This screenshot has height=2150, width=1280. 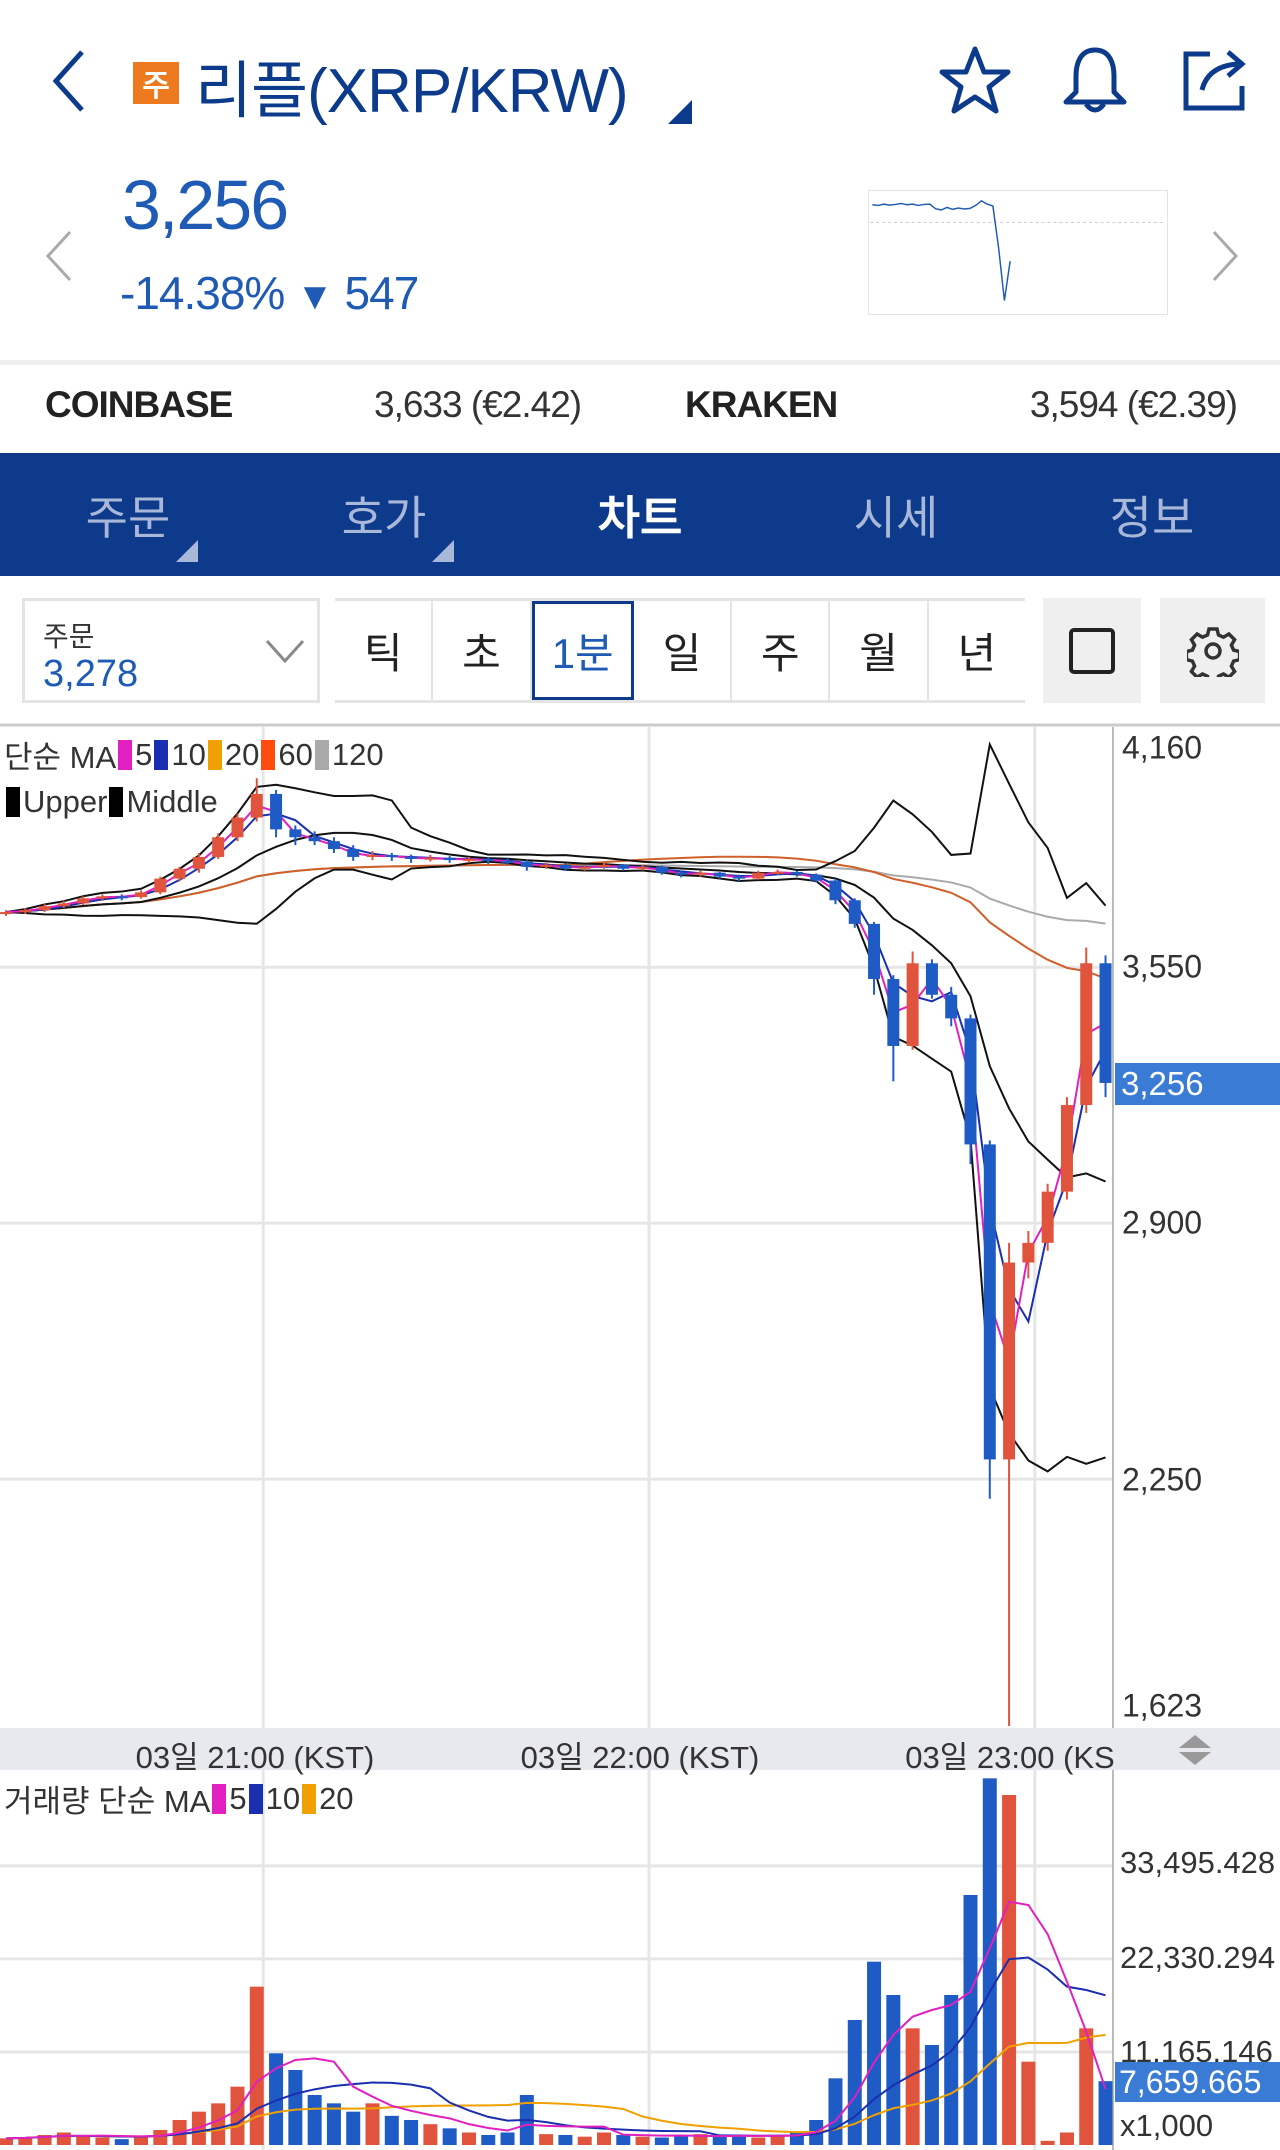 What do you see at coordinates (1162, 1705) in the screenshot?
I see `y-tick-label: 1,623` at bounding box center [1162, 1705].